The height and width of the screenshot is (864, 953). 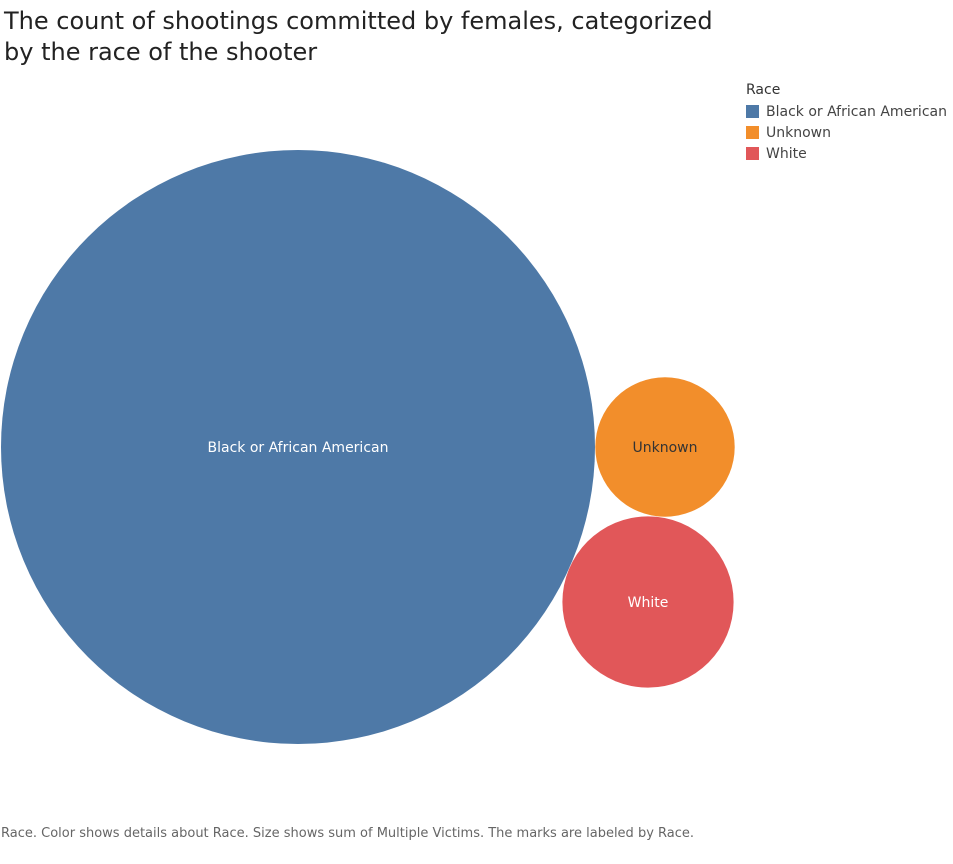 I want to click on legend-item-unknown: Unknown, so click(x=848, y=132).